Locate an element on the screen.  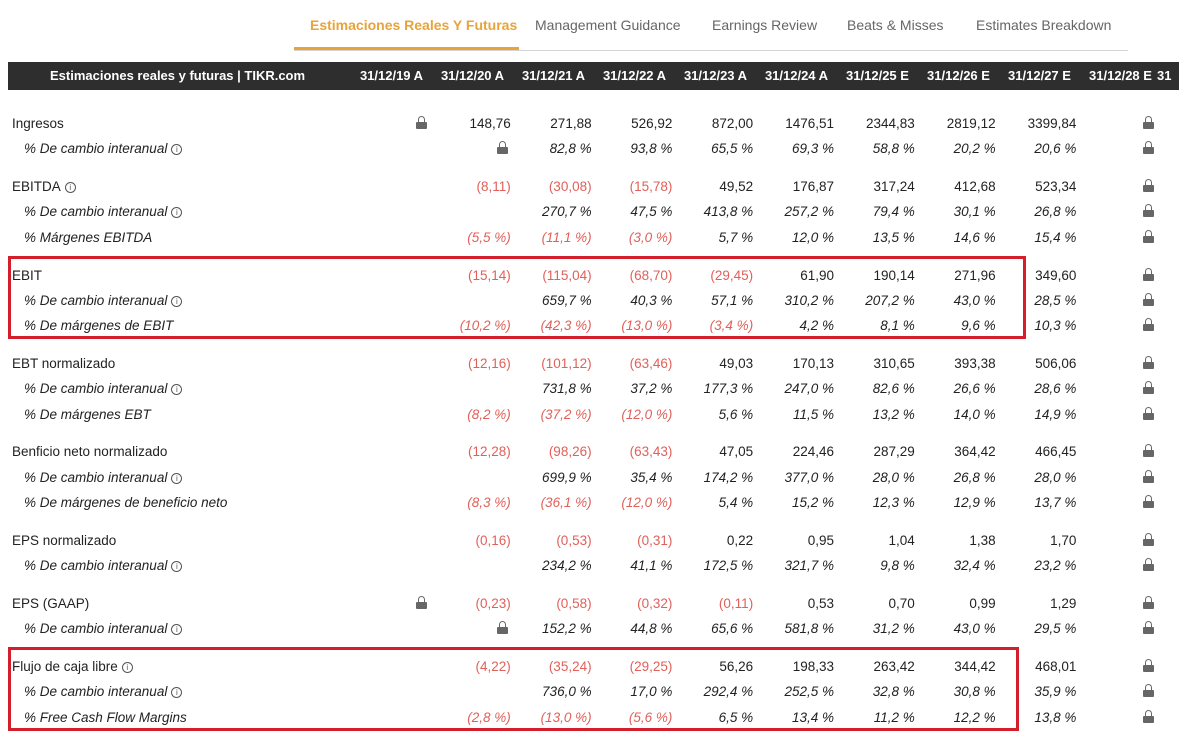
value-cell: (35,24) is located at coordinates (570, 666).